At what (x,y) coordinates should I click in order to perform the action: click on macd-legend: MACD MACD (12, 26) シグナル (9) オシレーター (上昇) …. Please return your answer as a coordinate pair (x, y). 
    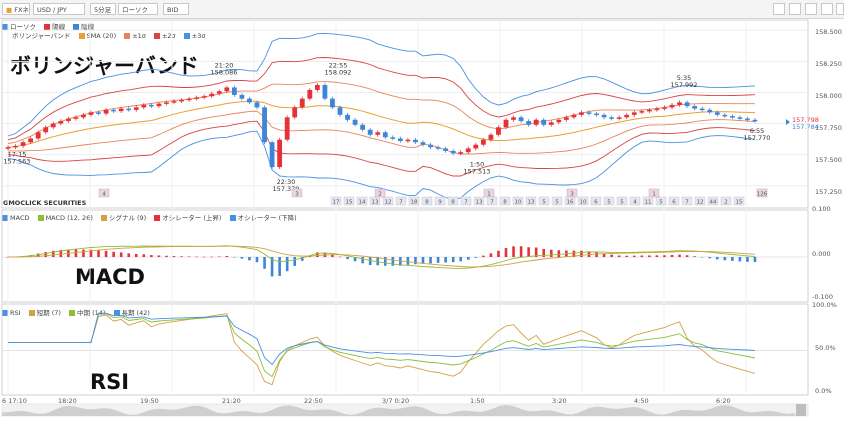
    Looking at the image, I should click on (149, 217).